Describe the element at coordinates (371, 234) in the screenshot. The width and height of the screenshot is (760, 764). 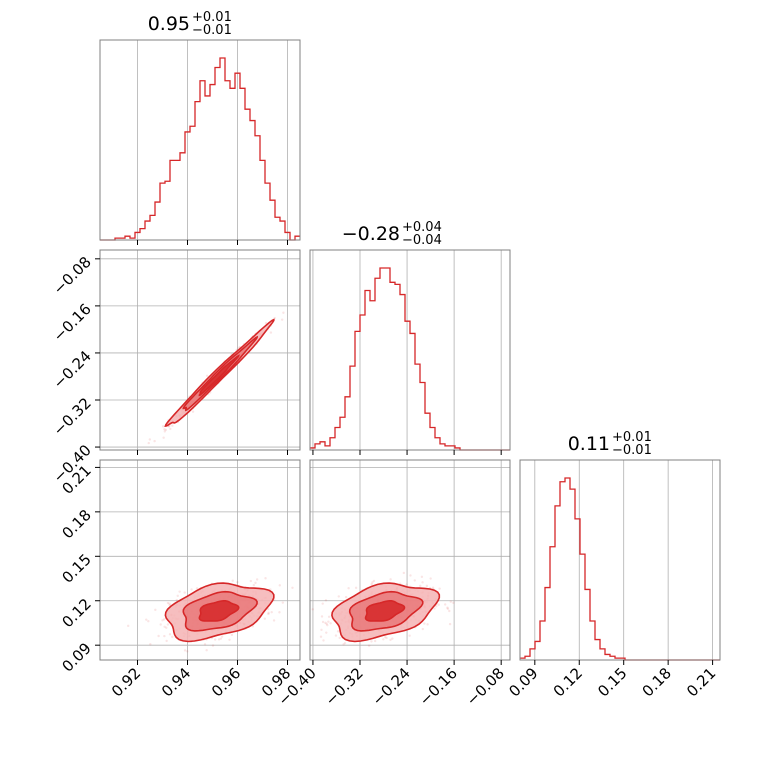
I see `title-median: −0.28` at that location.